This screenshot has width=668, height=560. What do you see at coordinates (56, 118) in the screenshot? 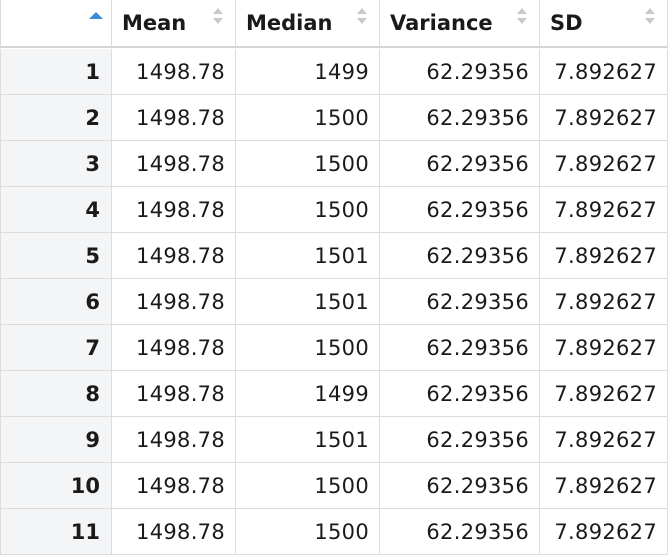
I see `row-name-cell: 2` at bounding box center [56, 118].